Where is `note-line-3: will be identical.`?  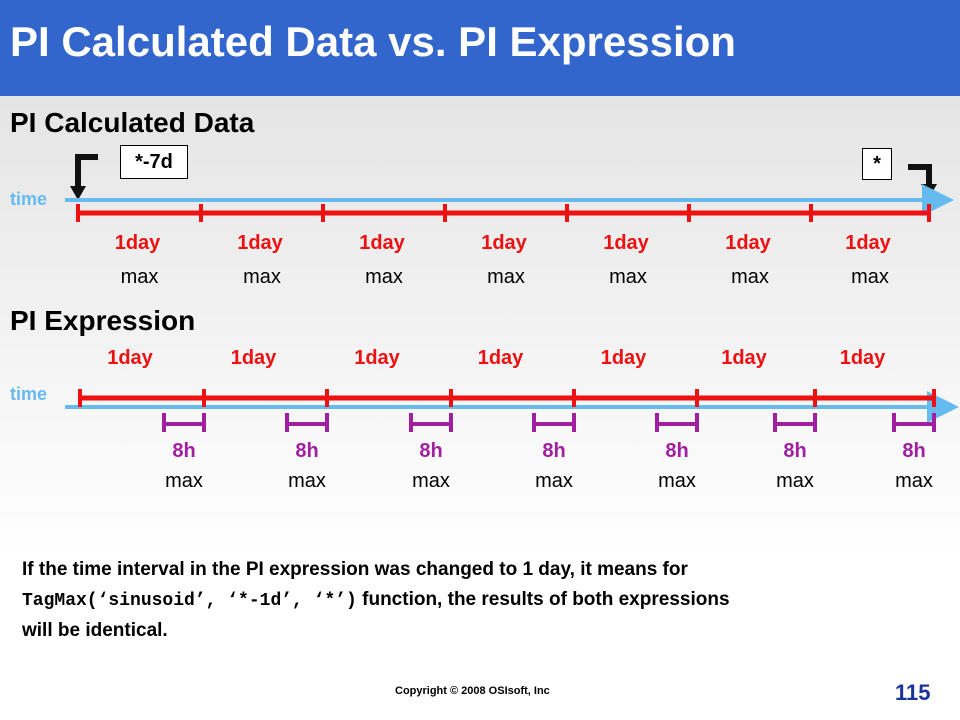 note-line-3: will be identical. is located at coordinates (95, 630).